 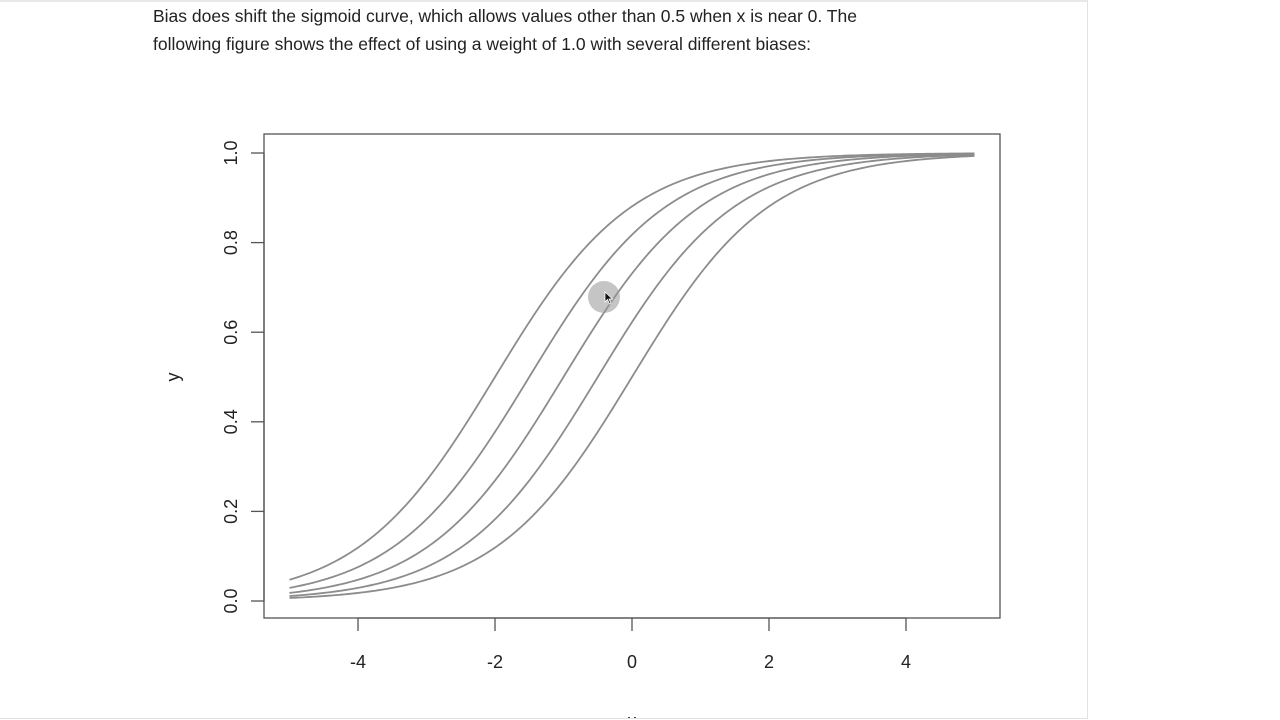 I want to click on x-axis-label: x, so click(x=632, y=714).